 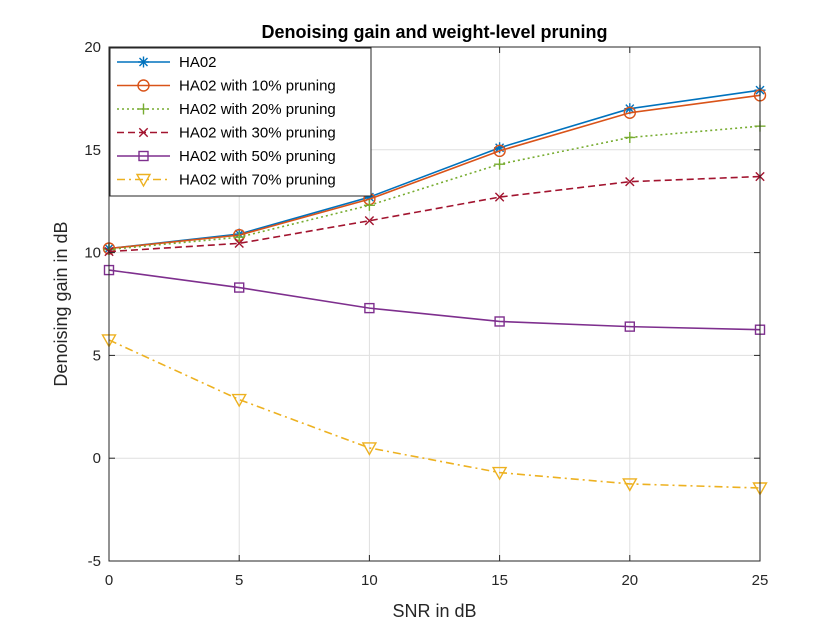 I want to click on legend-item: HA02 with 10% pruning, so click(x=226, y=86).